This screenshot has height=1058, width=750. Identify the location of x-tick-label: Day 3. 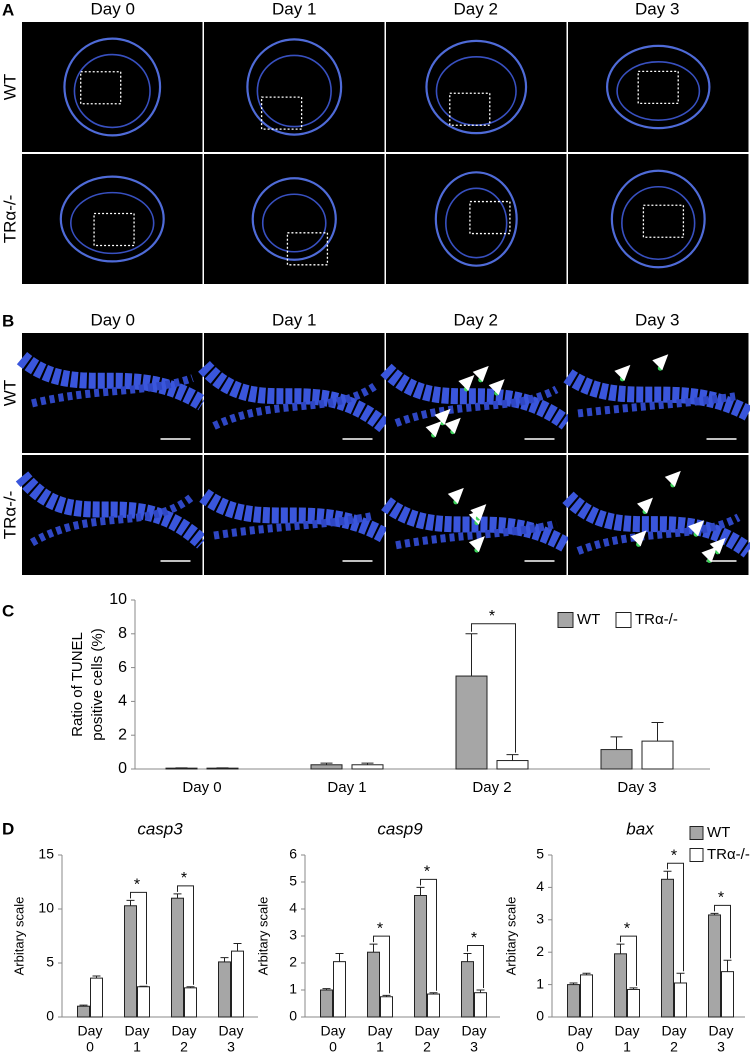
(636, 787).